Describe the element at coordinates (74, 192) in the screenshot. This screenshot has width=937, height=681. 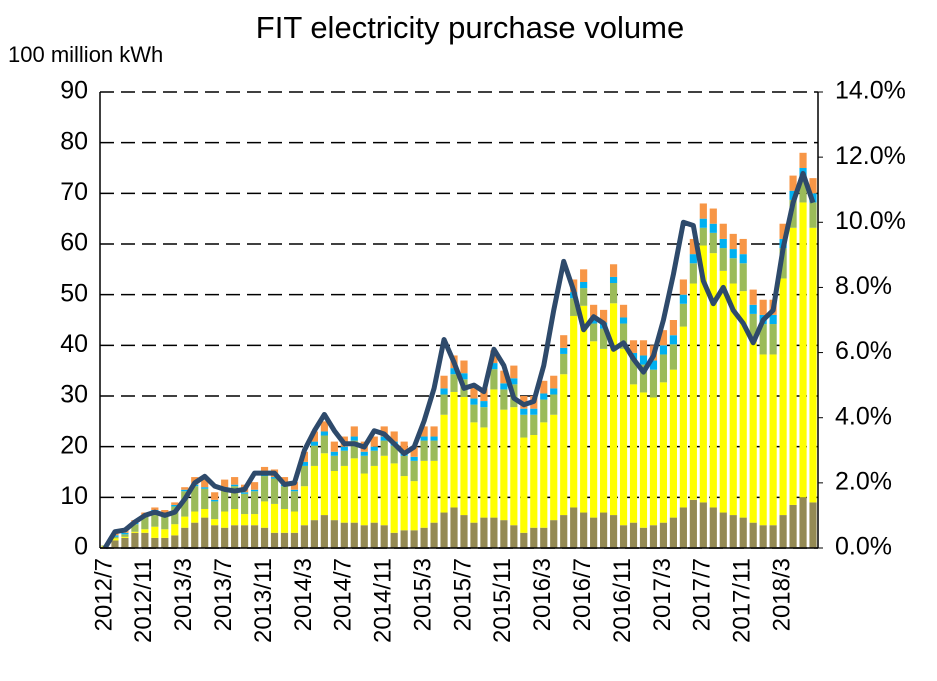
I see `y-tick-label: 70` at that location.